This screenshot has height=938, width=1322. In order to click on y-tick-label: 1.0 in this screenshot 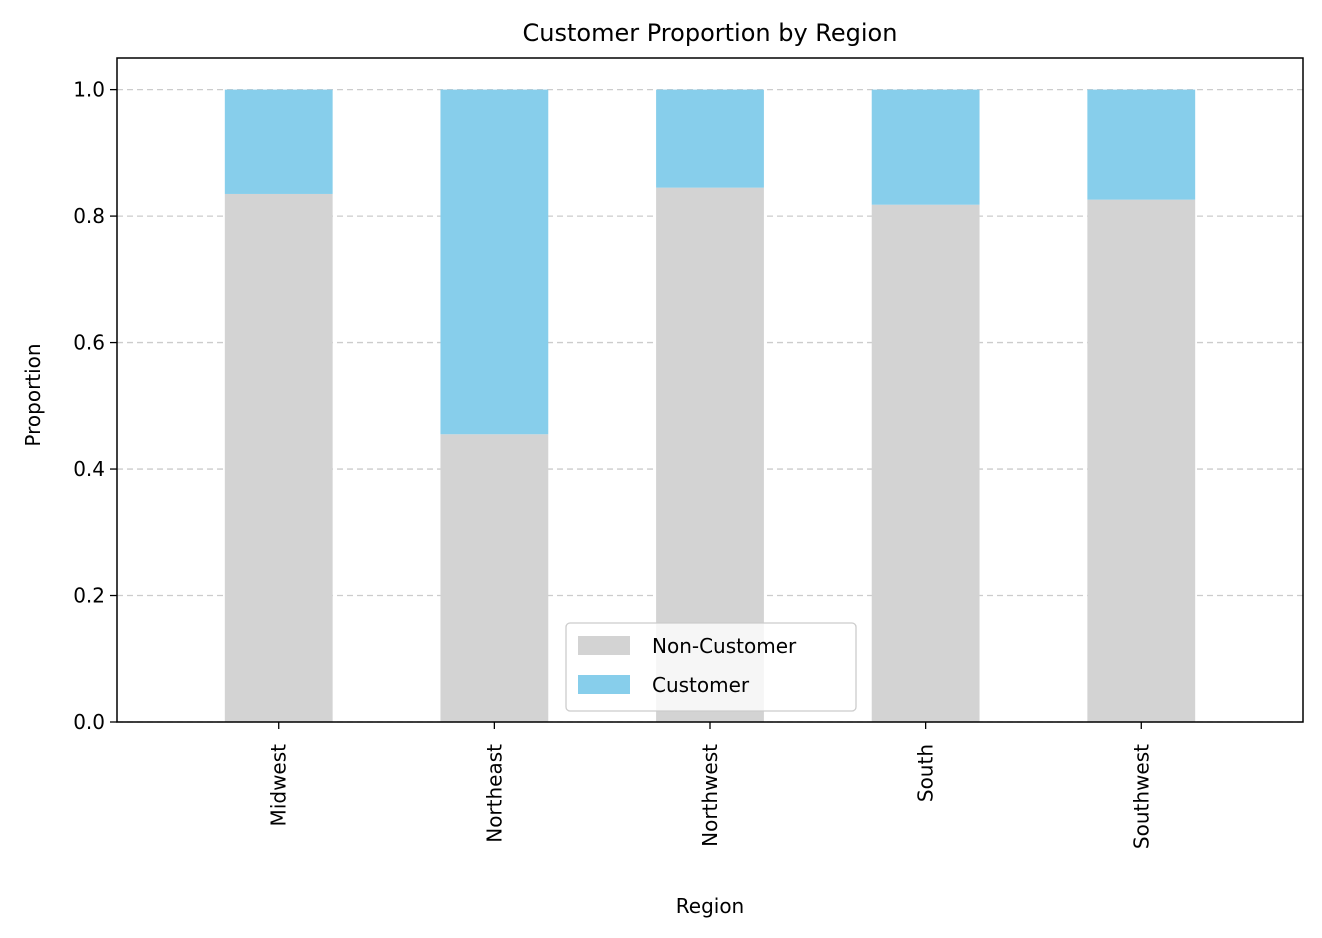, I will do `click(89, 90)`.